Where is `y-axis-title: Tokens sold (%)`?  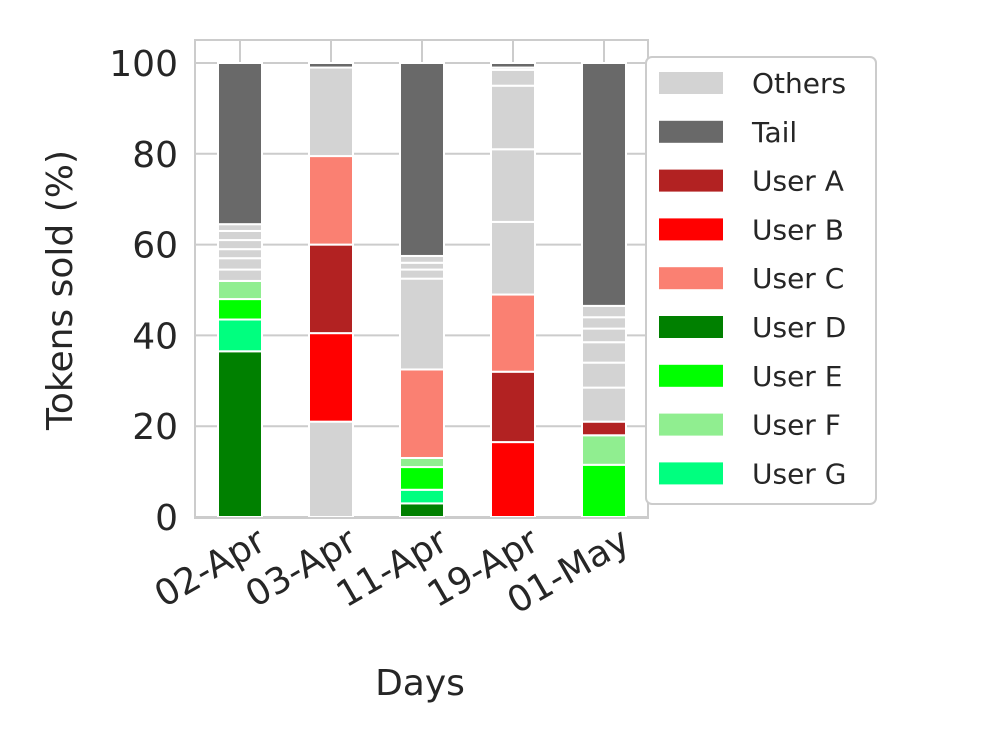 y-axis-title: Tokens sold (%) is located at coordinates (60, 290).